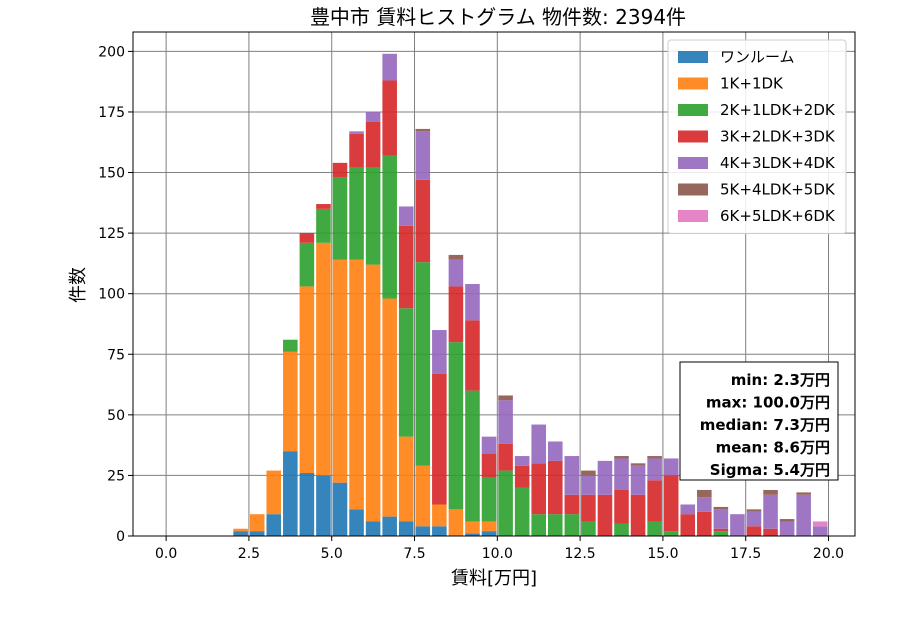 The width and height of the screenshot is (900, 634). What do you see at coordinates (115, 294) in the screenshot?
I see `y-axis-ticks: 0 25 50 75 100 125 150 175 200` at bounding box center [115, 294].